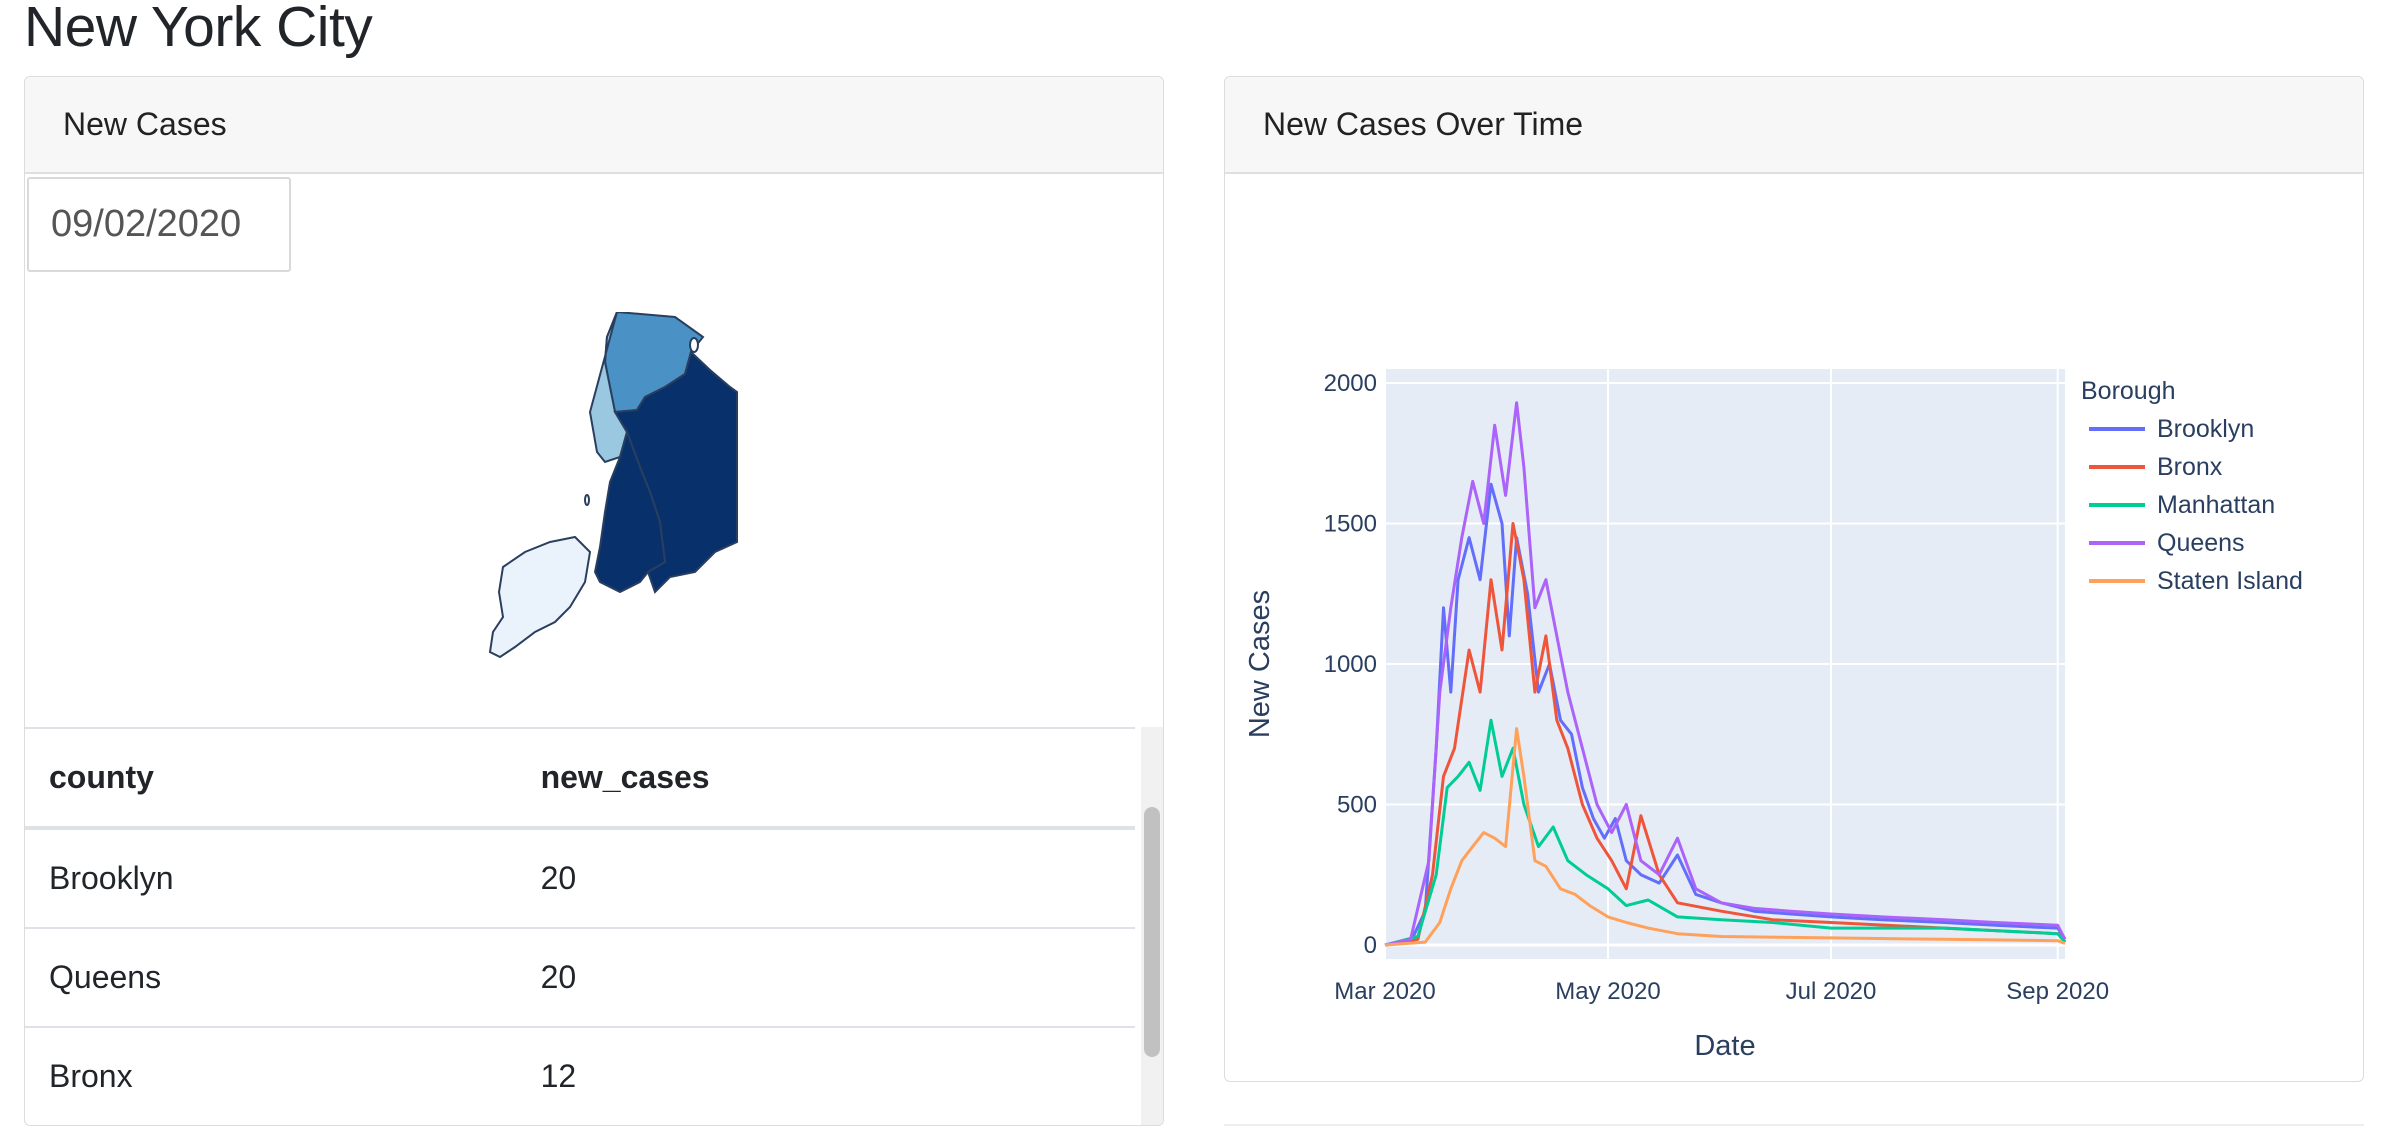  Describe the element at coordinates (540, 597) in the screenshot. I see `map-region-staten-island` at that location.